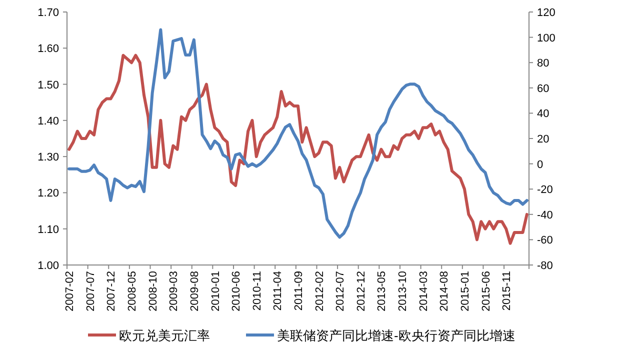 The height and width of the screenshot is (346, 636). Describe the element at coordinates (543, 140) in the screenshot. I see `y2-tick-label: 20` at that location.